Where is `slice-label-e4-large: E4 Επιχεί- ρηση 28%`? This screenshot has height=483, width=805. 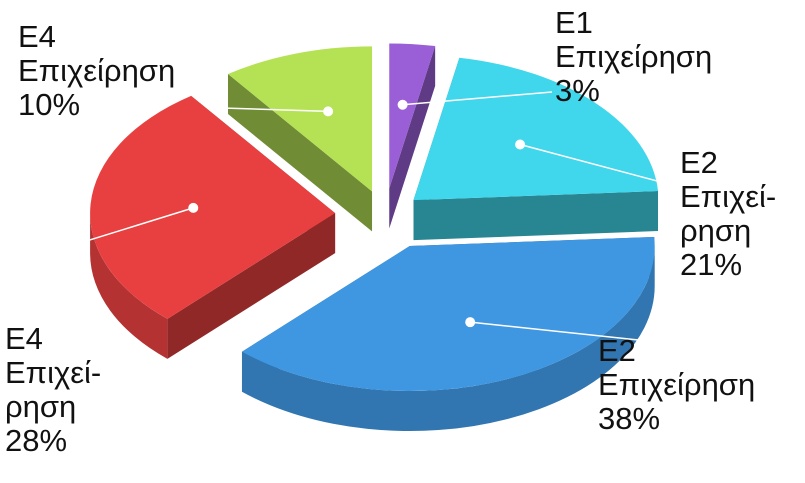
slice-label-e4-large: E4 Επιχεί- ρηση 28% is located at coordinates (53, 389).